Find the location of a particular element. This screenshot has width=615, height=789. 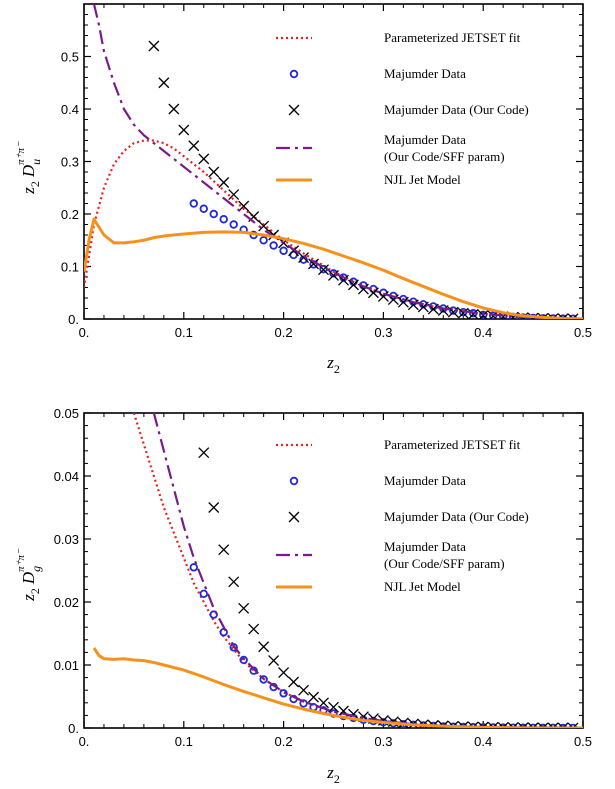

y-tick-label: 0.05 is located at coordinates (66, 413).